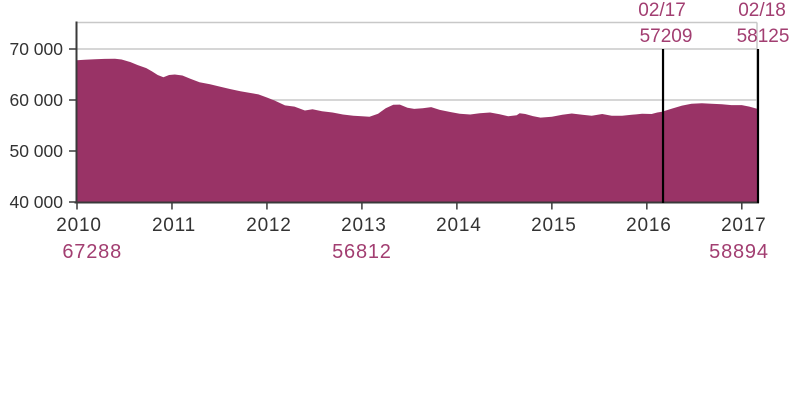  What do you see at coordinates (553, 225) in the screenshot?
I see `x-tick-label: 2015` at bounding box center [553, 225].